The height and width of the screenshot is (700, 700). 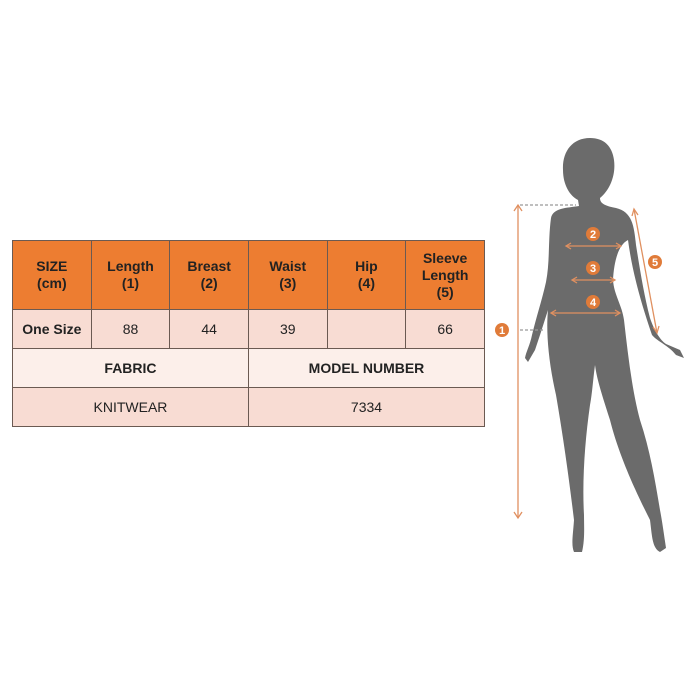 What do you see at coordinates (130, 329) in the screenshot?
I see `length-cell: 88` at bounding box center [130, 329].